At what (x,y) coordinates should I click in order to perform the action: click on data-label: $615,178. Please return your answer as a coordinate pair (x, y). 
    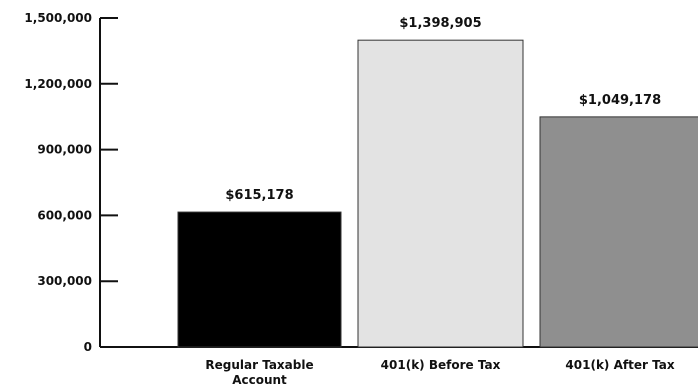
    Looking at the image, I should click on (259, 195).